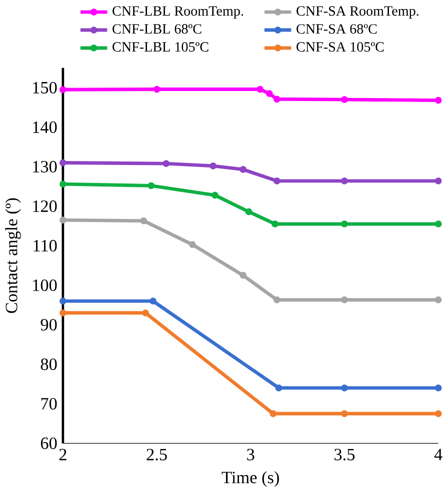 Image resolution: width=448 pixels, height=492 pixels. What do you see at coordinates (48, 324) in the screenshot?
I see `y-tick-label: 90` at bounding box center [48, 324].